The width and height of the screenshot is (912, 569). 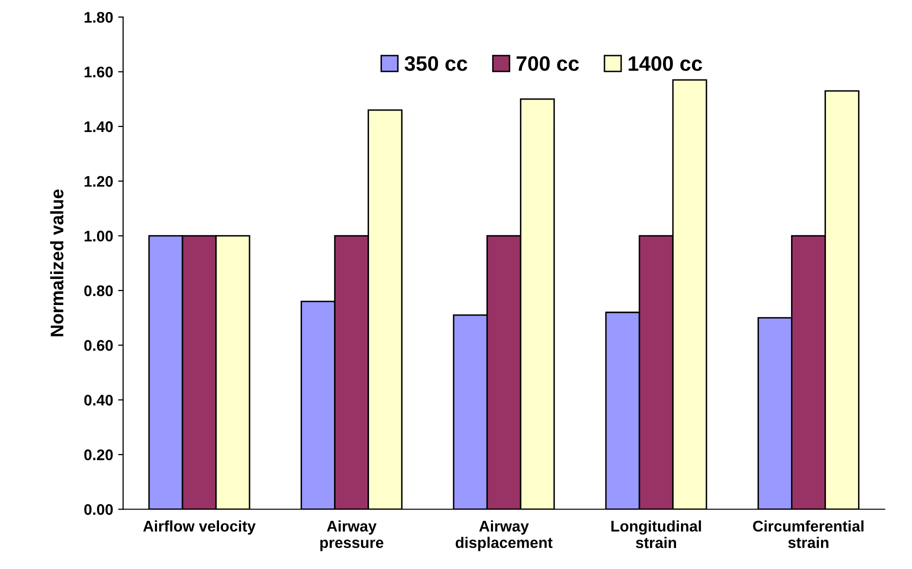 I want to click on legend-label: 350 cc, so click(x=436, y=63).